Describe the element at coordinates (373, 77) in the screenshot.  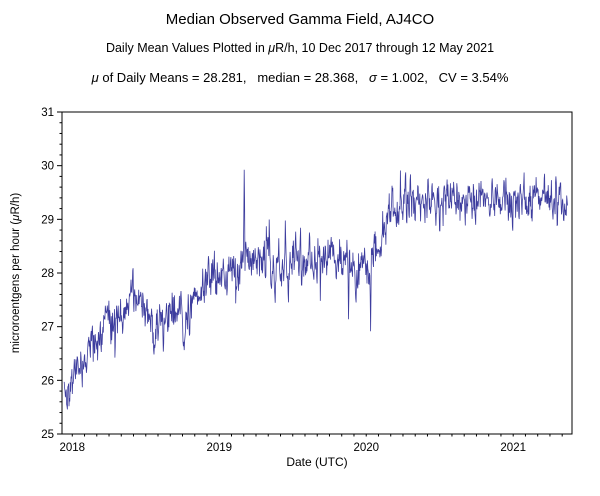
I see `sigma-symbol: σ` at that location.